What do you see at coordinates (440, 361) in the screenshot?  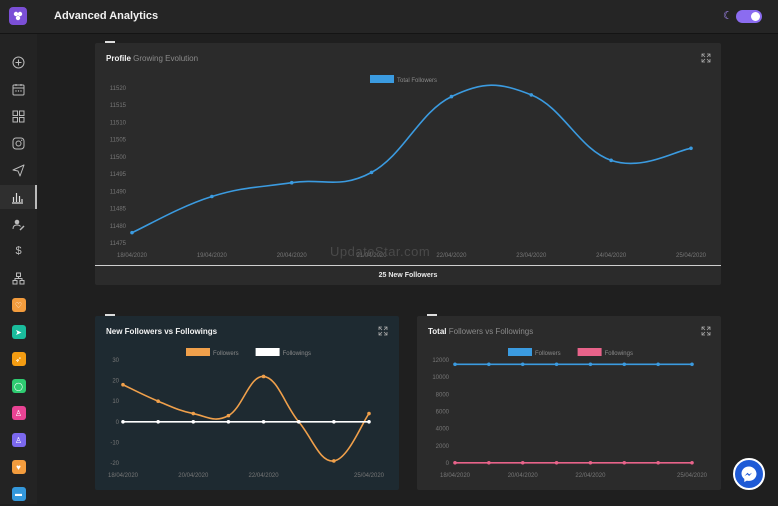 I see `y-tick-label: 12000` at bounding box center [440, 361].